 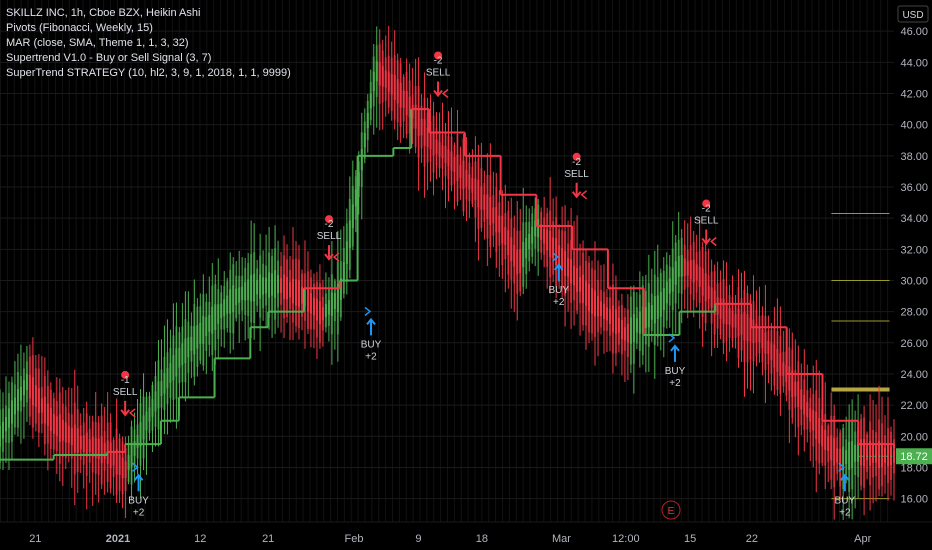 What do you see at coordinates (914, 188) in the screenshot?
I see `price-tick-label: 36.00` at bounding box center [914, 188].